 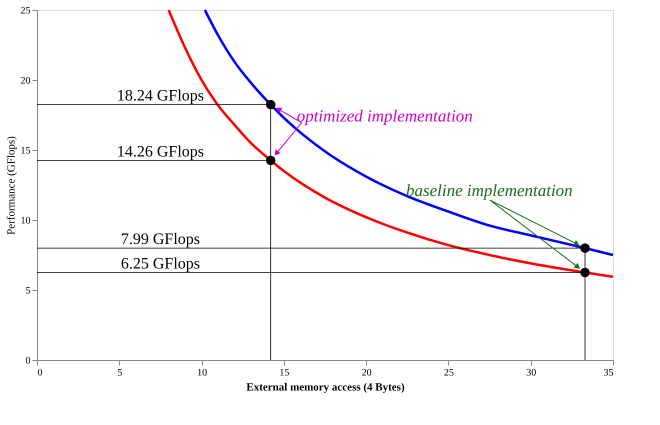 What do you see at coordinates (25, 221) in the screenshot?
I see `y-tick-label: 10` at bounding box center [25, 221].